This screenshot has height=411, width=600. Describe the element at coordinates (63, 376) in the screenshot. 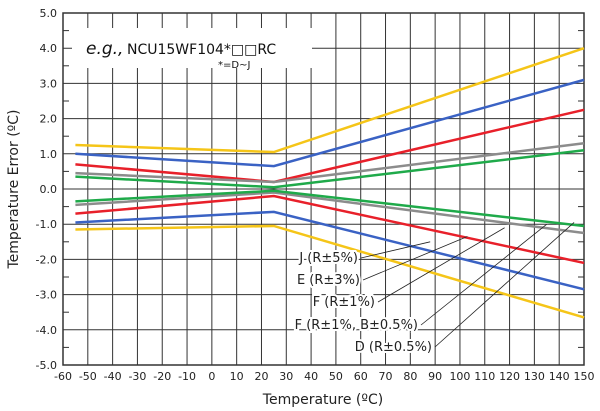

I see `x-tick-label: -60` at that location.